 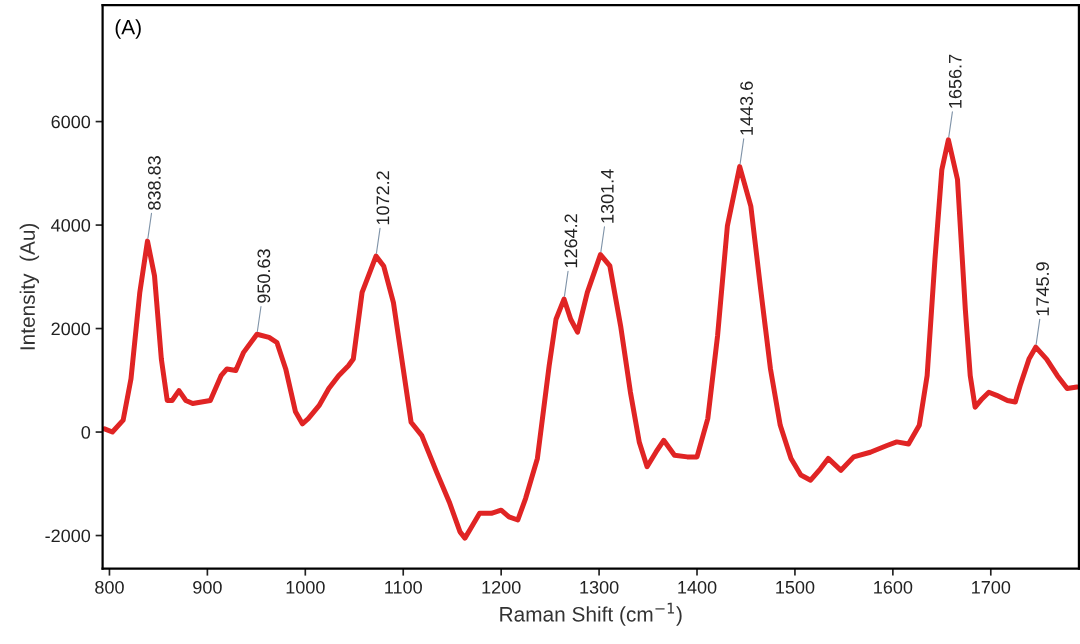 I want to click on annotation: 1072.2, so click(x=383, y=198).